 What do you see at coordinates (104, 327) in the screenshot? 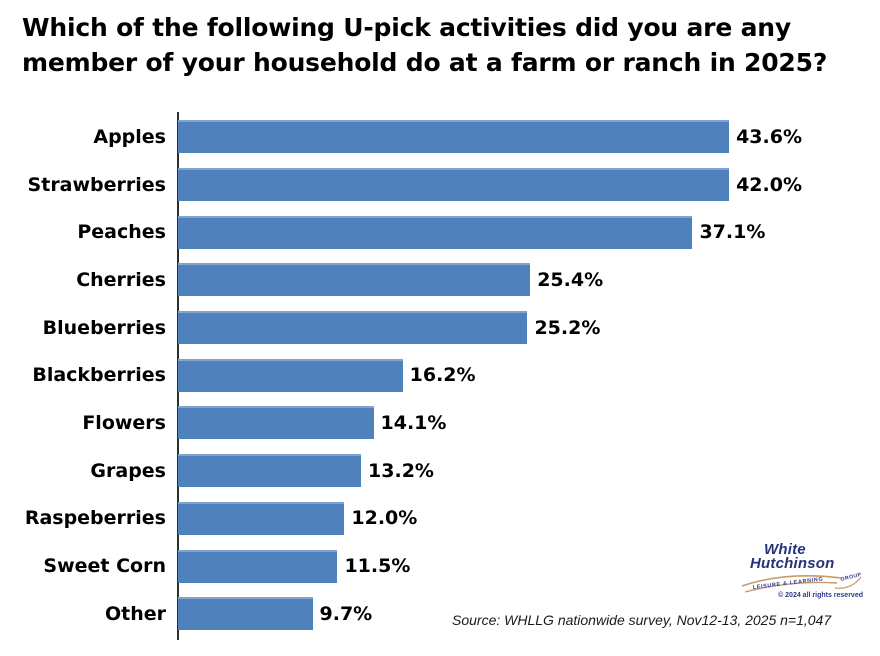
I see `category-label: Blueberries` at bounding box center [104, 327].